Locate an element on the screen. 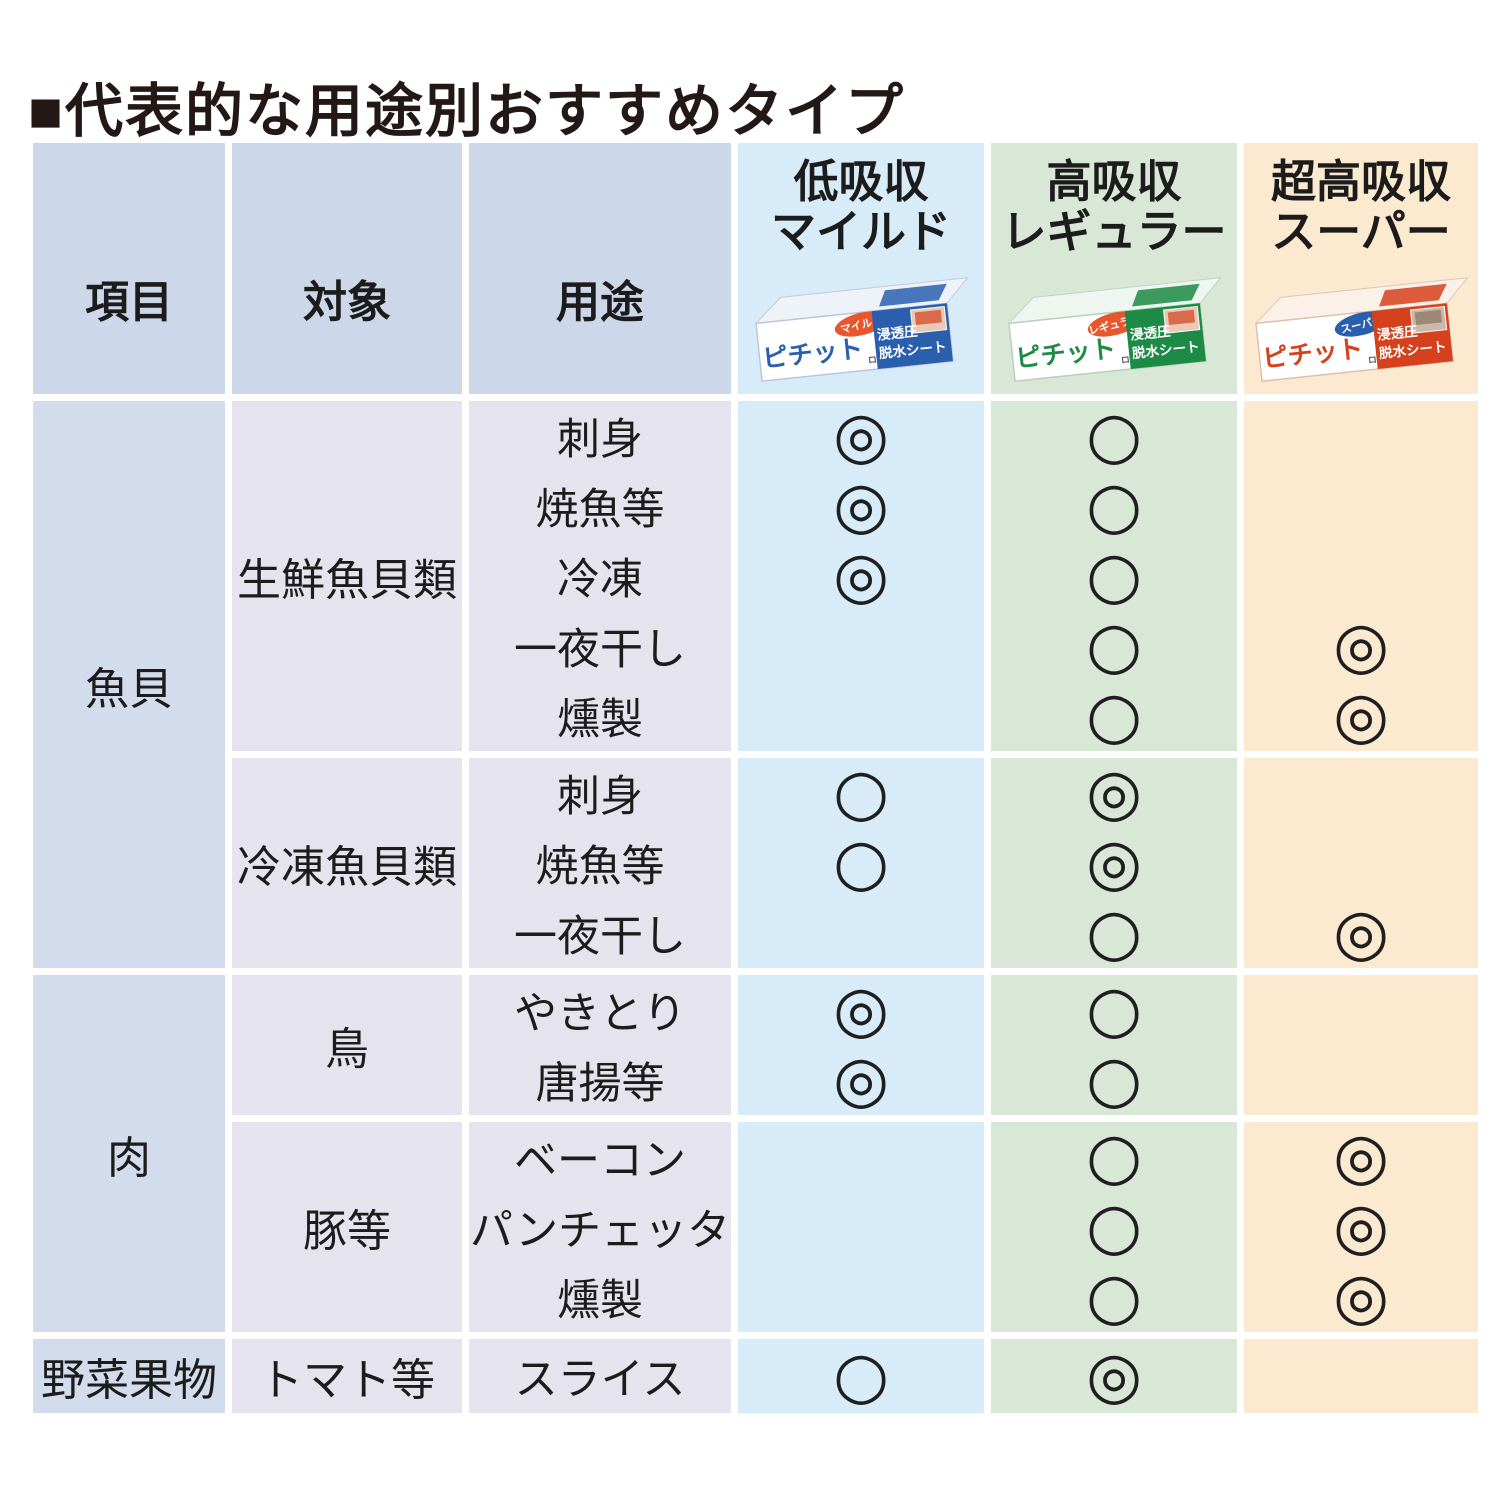  product-regular-grade-label: 高吸収 レギュラー is located at coordinates (1114, 207).